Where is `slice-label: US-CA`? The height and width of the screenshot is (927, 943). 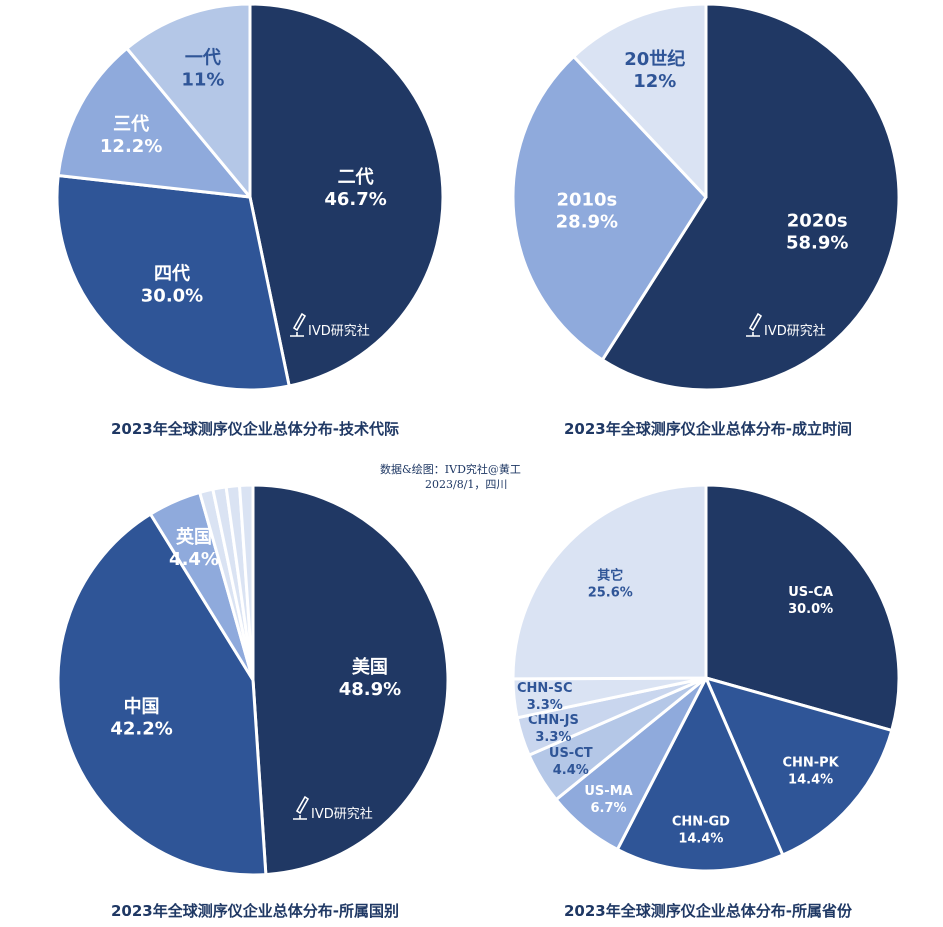 slice-label: US-CA is located at coordinates (810, 592).